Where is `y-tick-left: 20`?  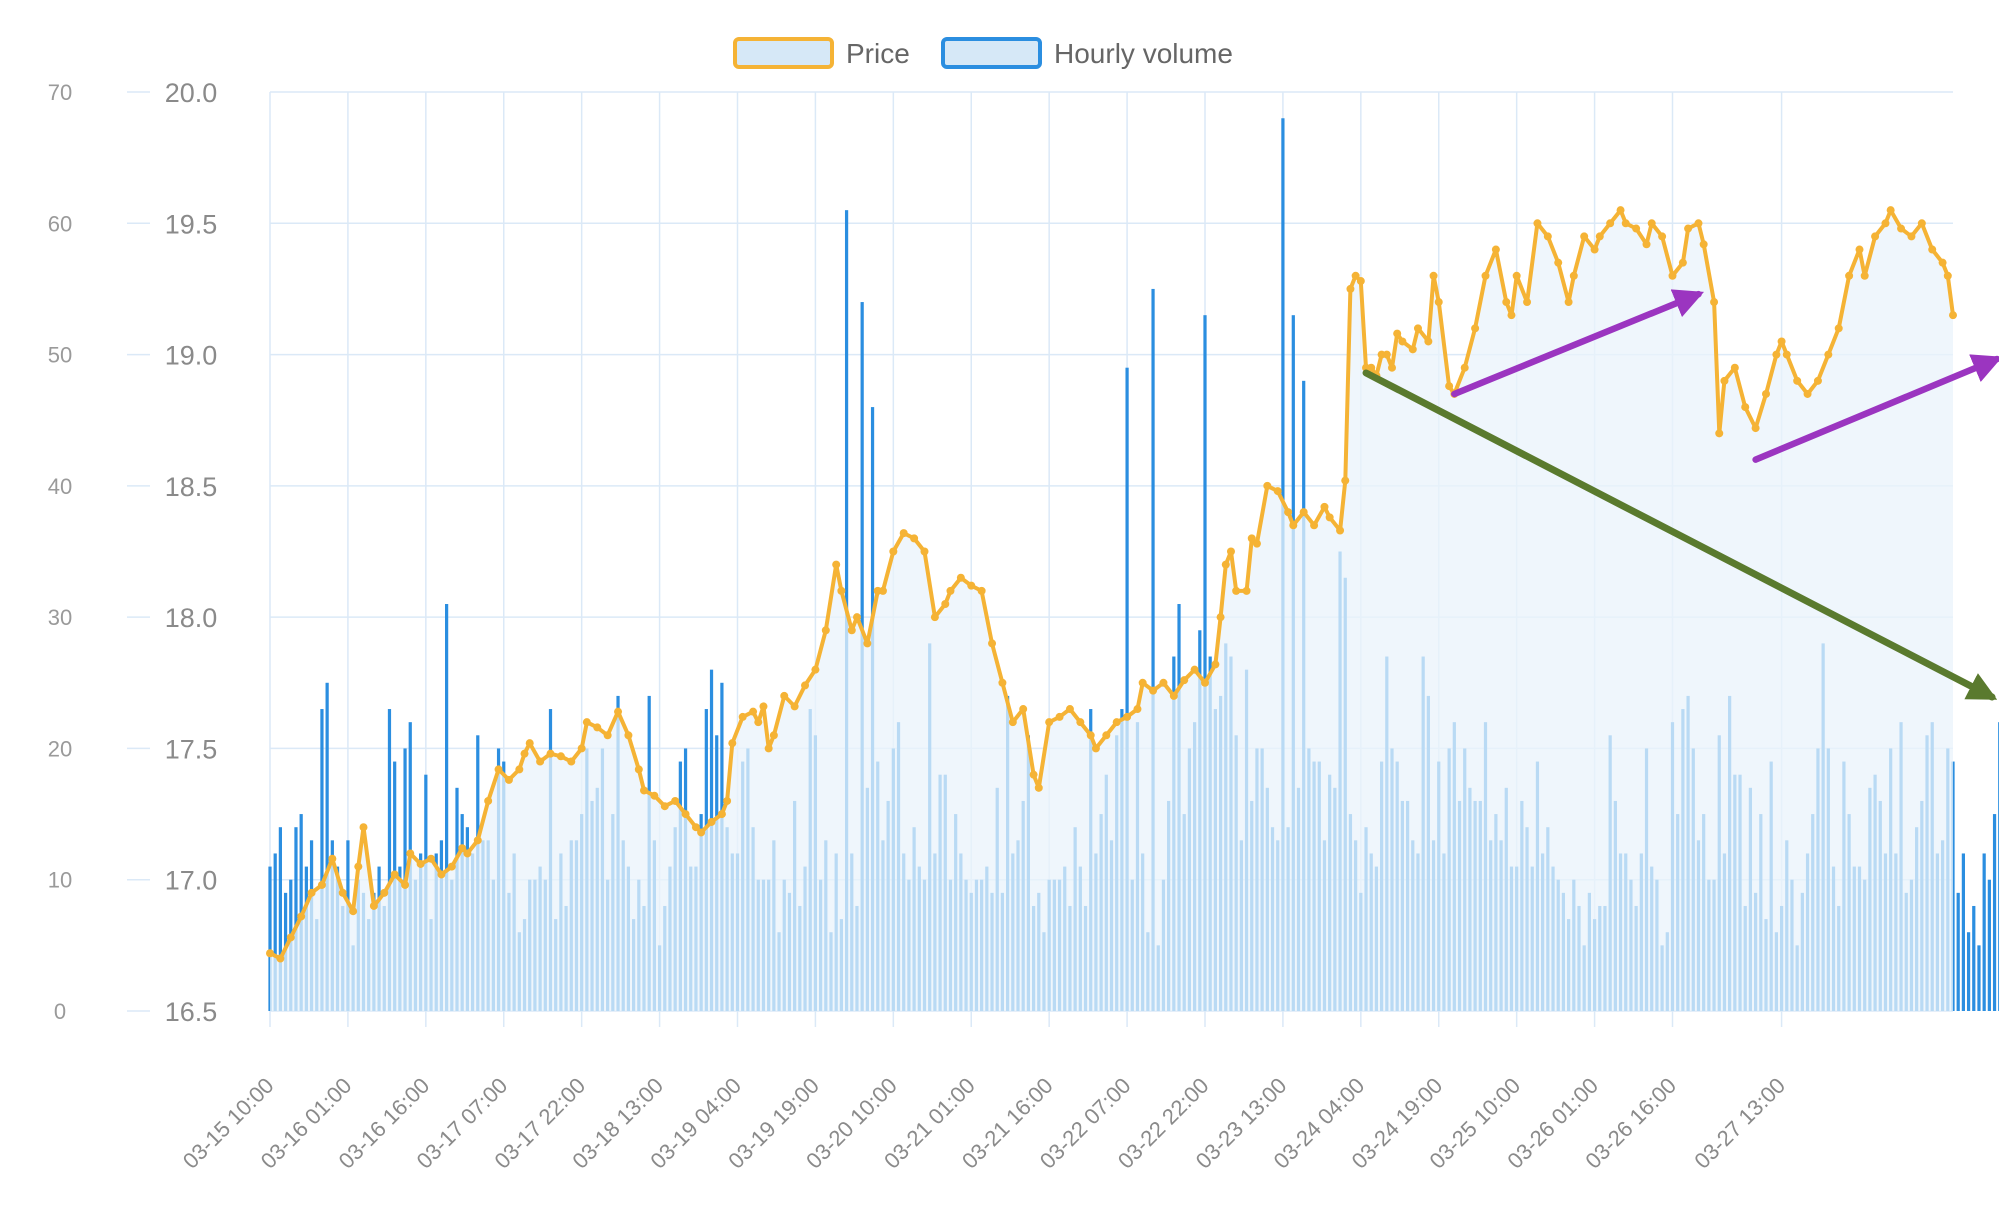 y-tick-left: 20 is located at coordinates (60, 748).